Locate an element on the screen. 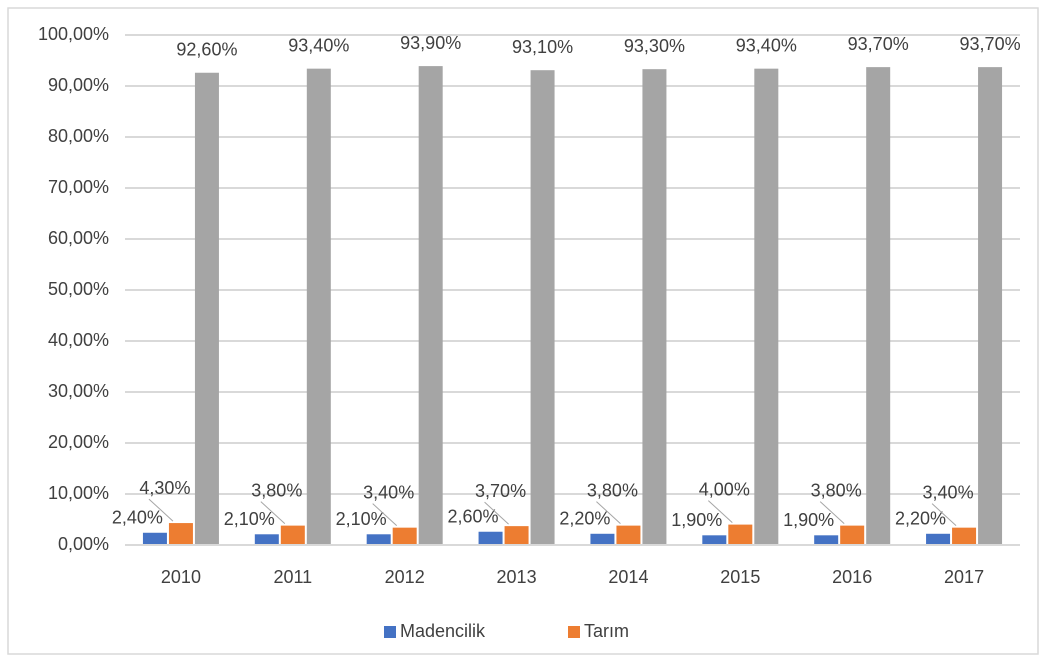 The image size is (1046, 662). y-tick-label: 30,00% is located at coordinates (78, 391).